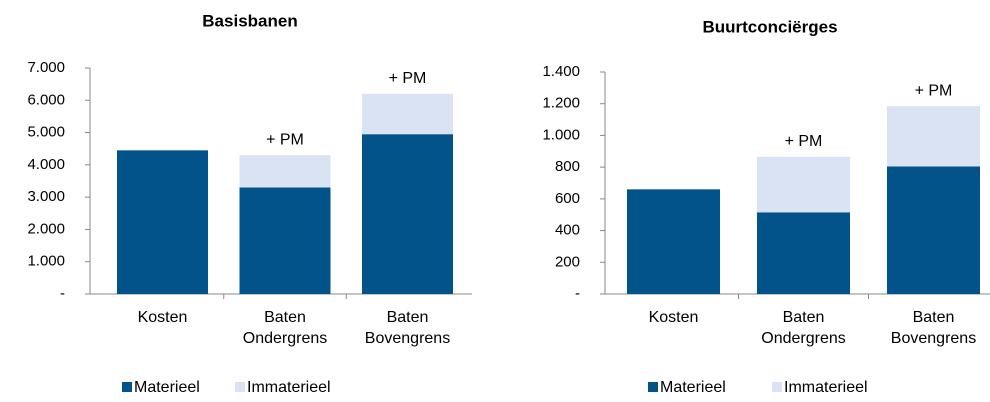  Describe the element at coordinates (567, 166) in the screenshot. I see `y-tick-label: 800` at that location.